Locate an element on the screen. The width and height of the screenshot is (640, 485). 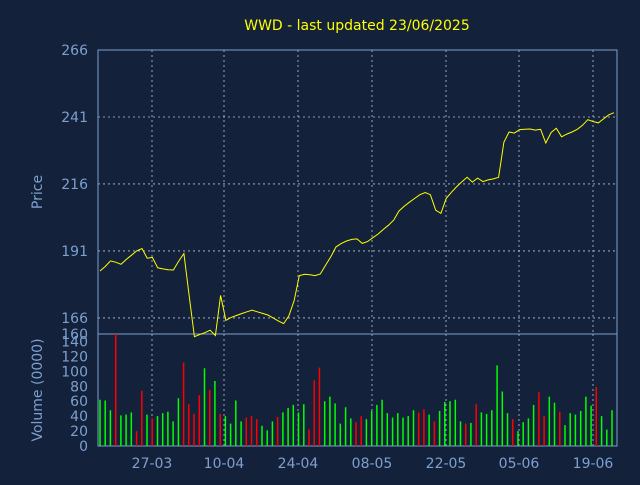
x-tick-labels: 27-03 10-04 24-04 08-05 22-05 05-06 19-06 is located at coordinates (373, 464).